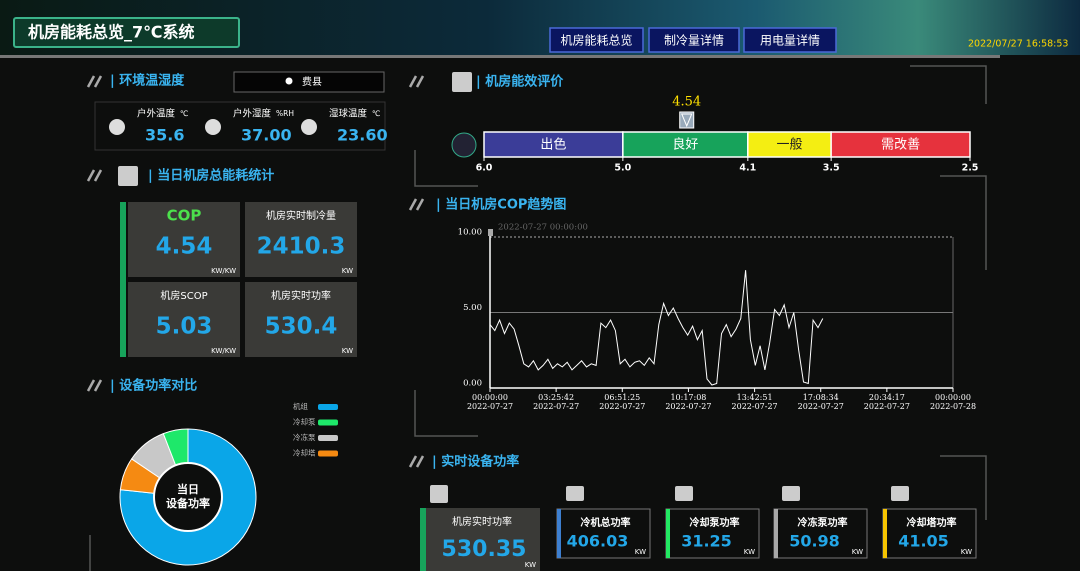 The image size is (1080, 571). I want to click on section-title: | 当日机房COP趋势图, so click(501, 205).